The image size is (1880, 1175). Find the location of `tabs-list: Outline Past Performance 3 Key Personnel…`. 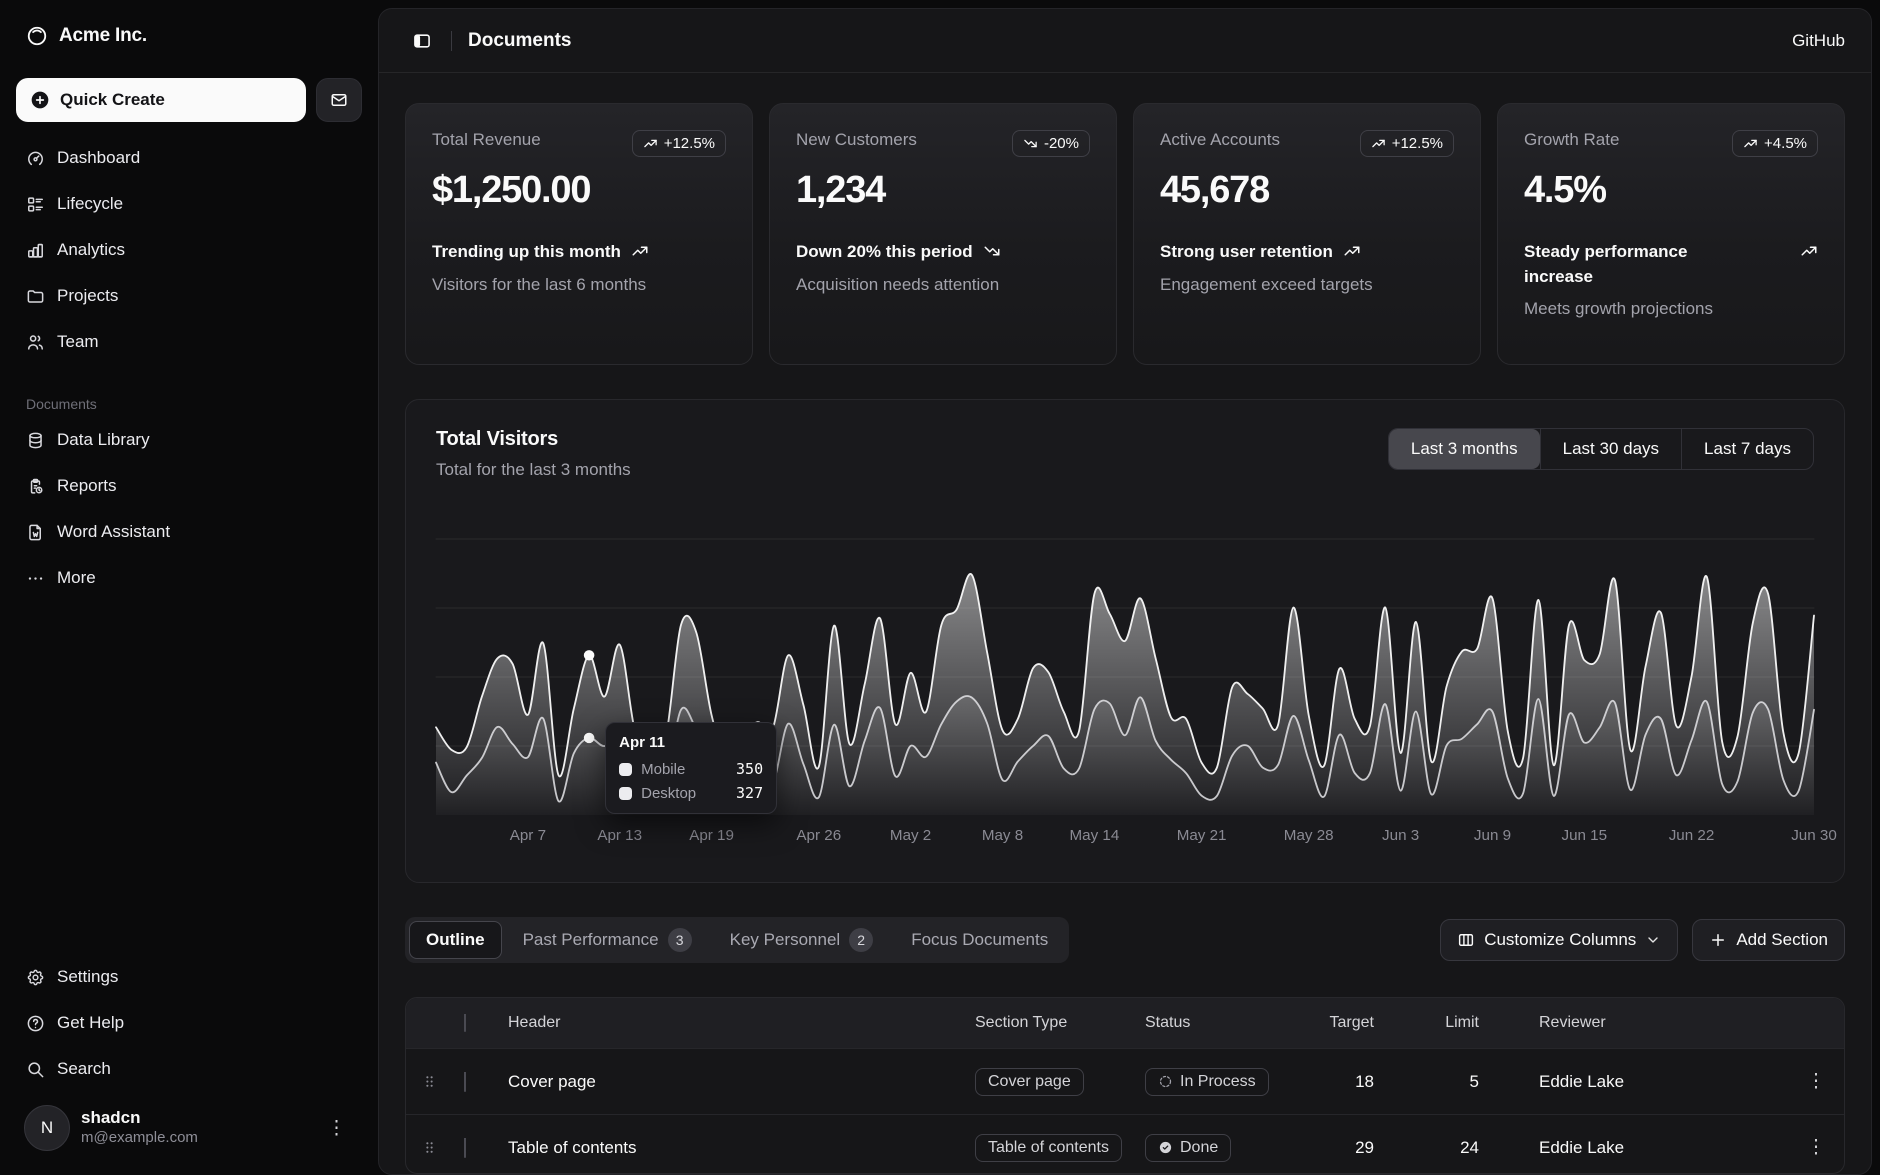

tabs-list: Outline Past Performance 3 Key Personnel… is located at coordinates (737, 940).